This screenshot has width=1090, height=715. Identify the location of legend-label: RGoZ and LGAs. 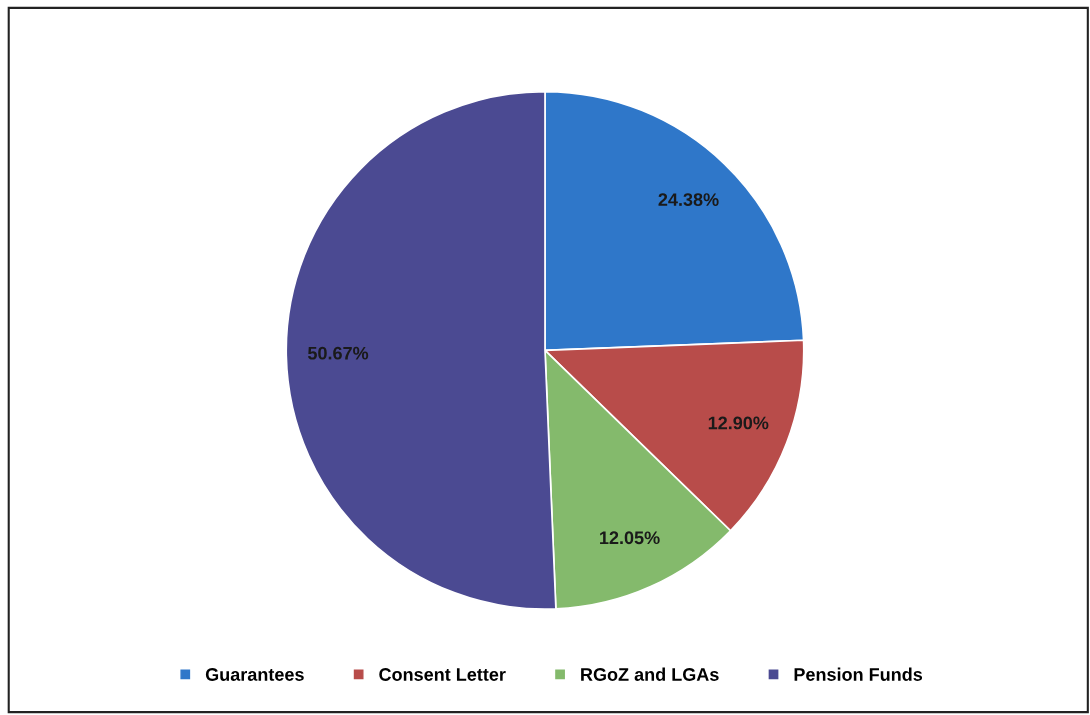
(650, 674).